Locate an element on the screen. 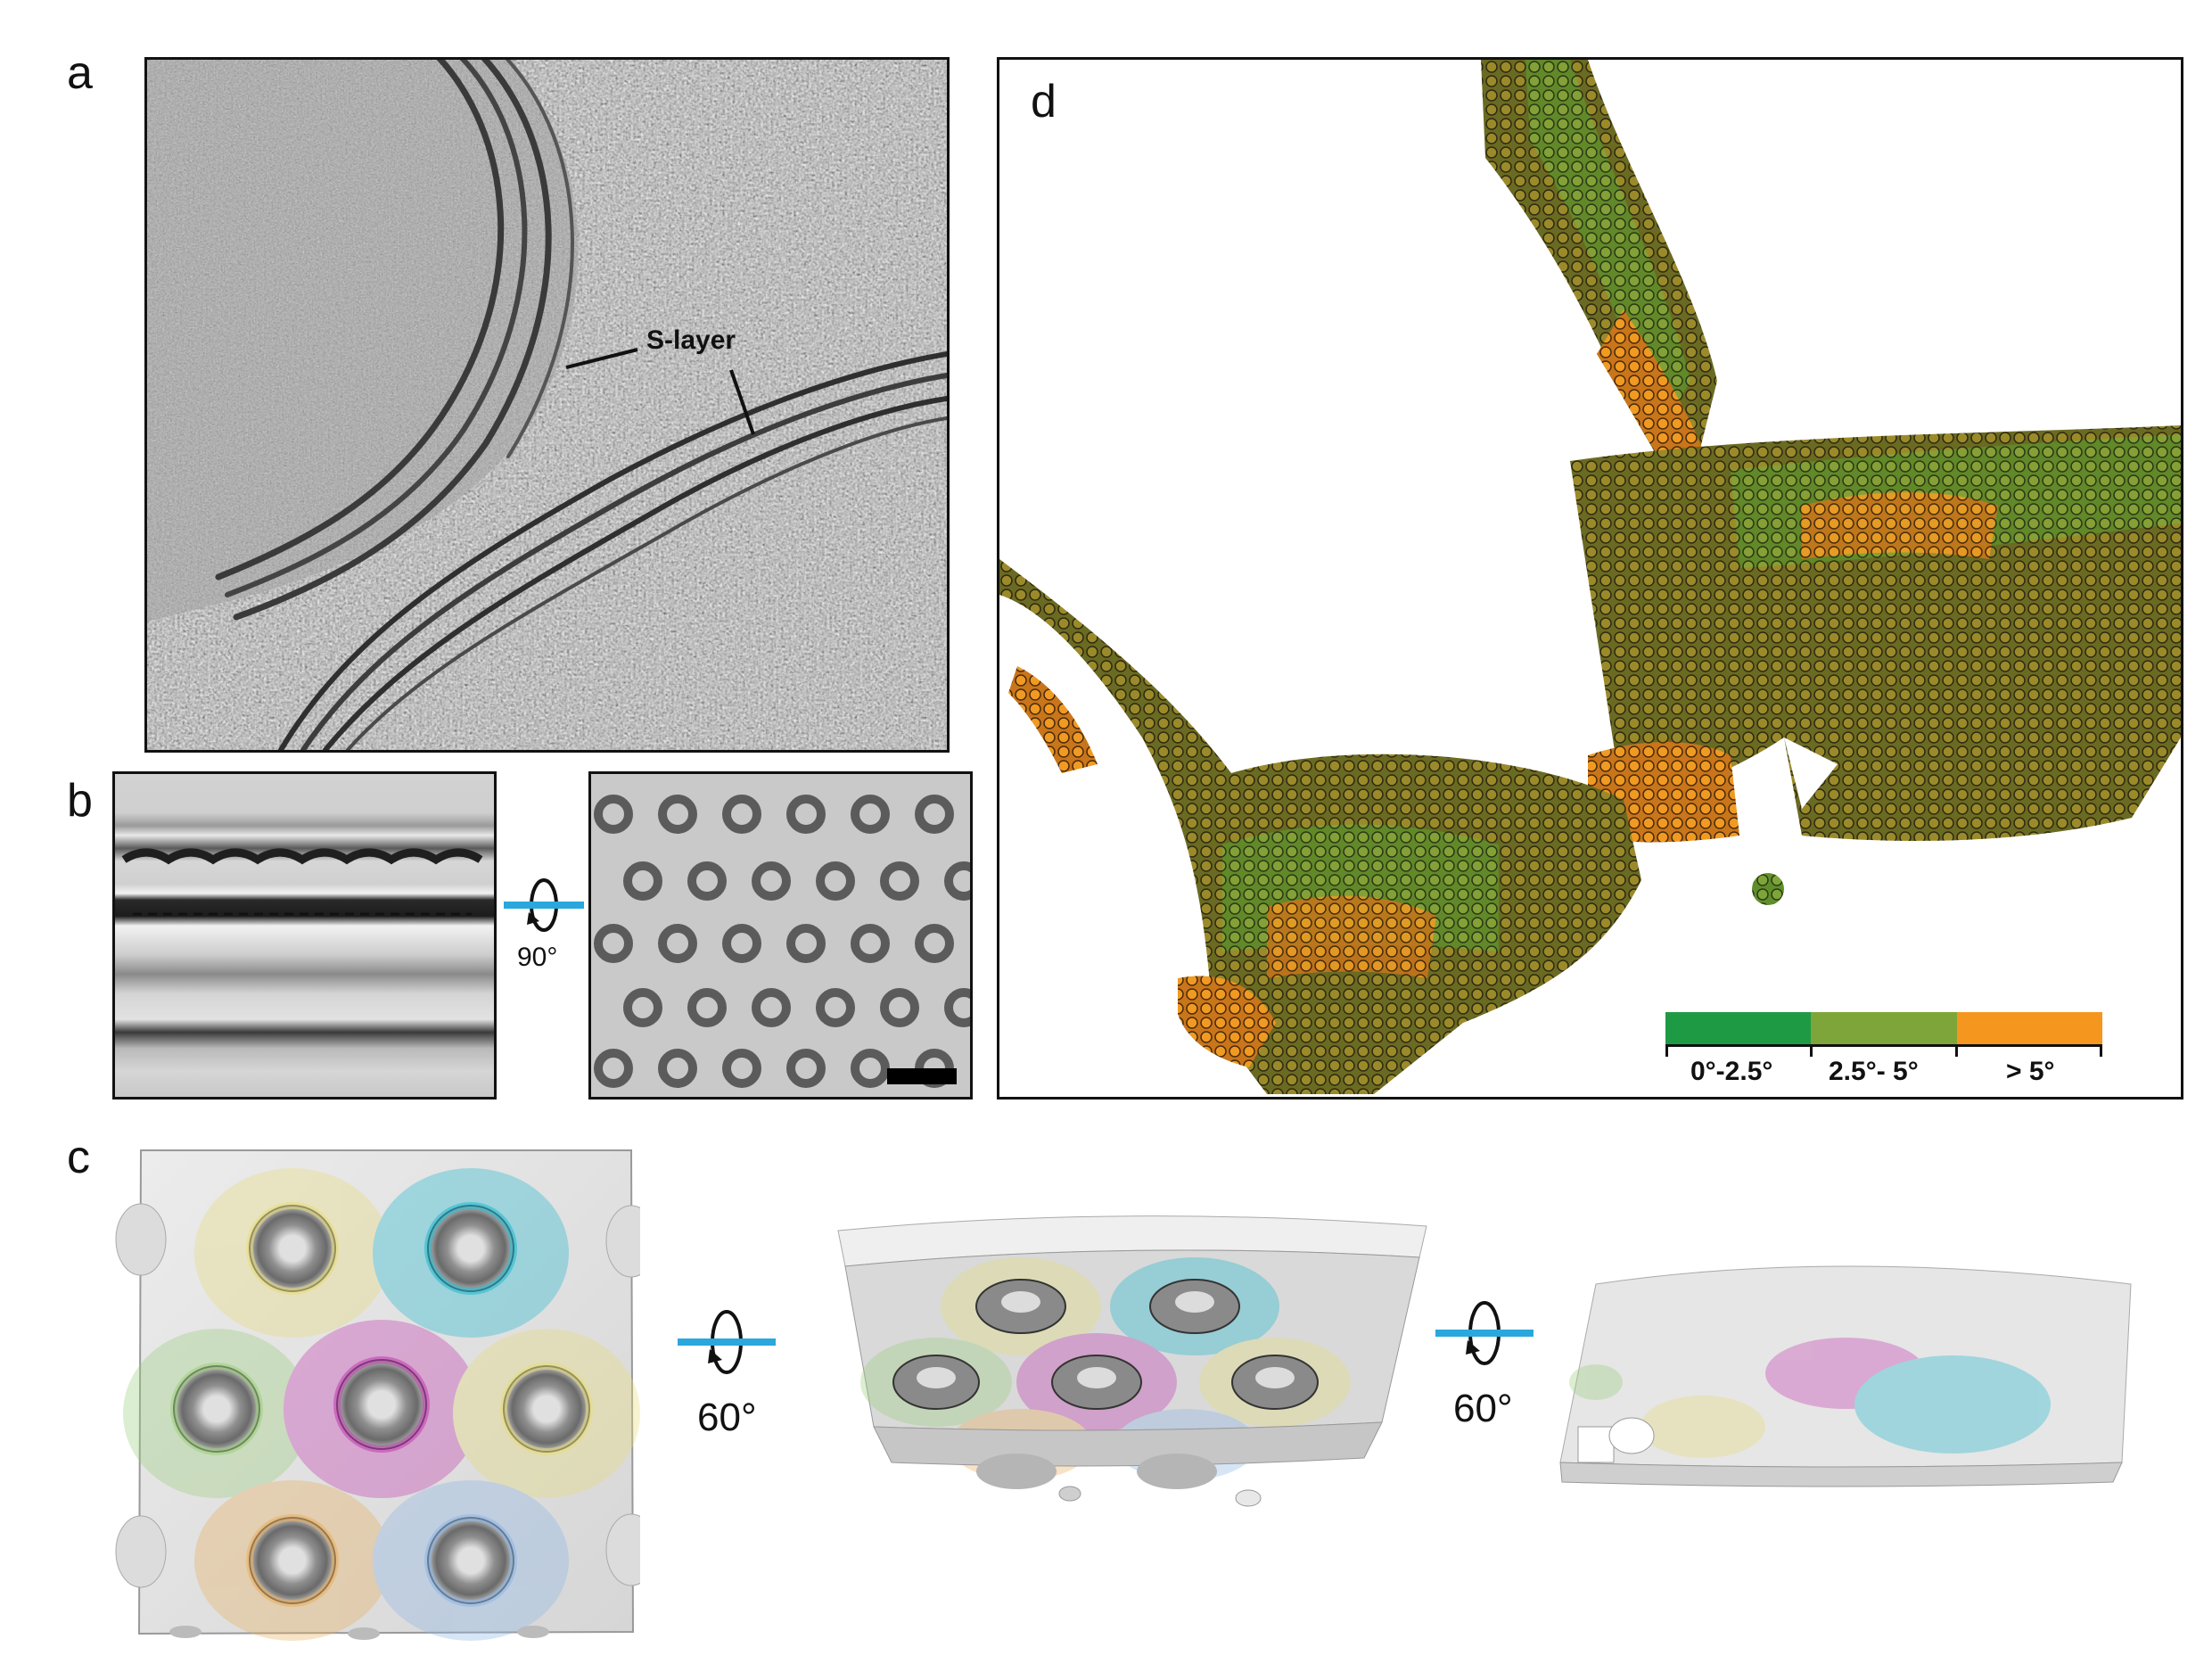  panel-c-tilted-view is located at coordinates (1132, 1391).